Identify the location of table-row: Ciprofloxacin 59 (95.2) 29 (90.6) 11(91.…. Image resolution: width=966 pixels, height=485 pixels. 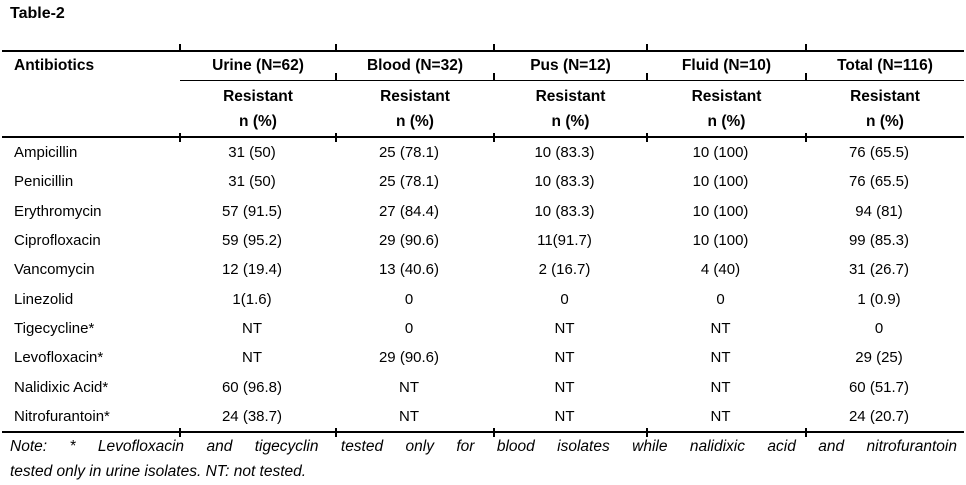
(483, 240).